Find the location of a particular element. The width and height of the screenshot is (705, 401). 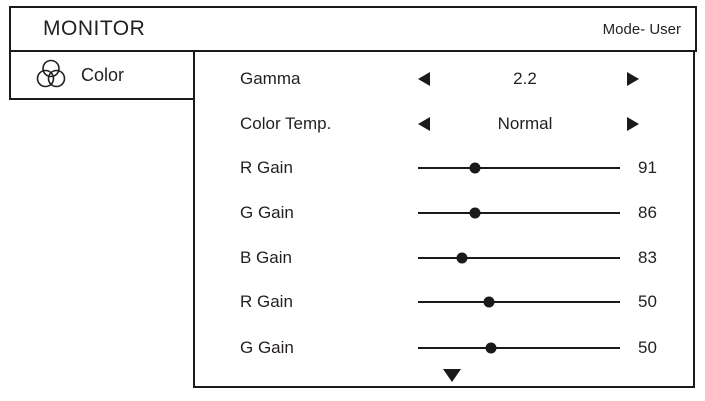

setting-row-b-gain: B Gain 83 is located at coordinates (444, 258).